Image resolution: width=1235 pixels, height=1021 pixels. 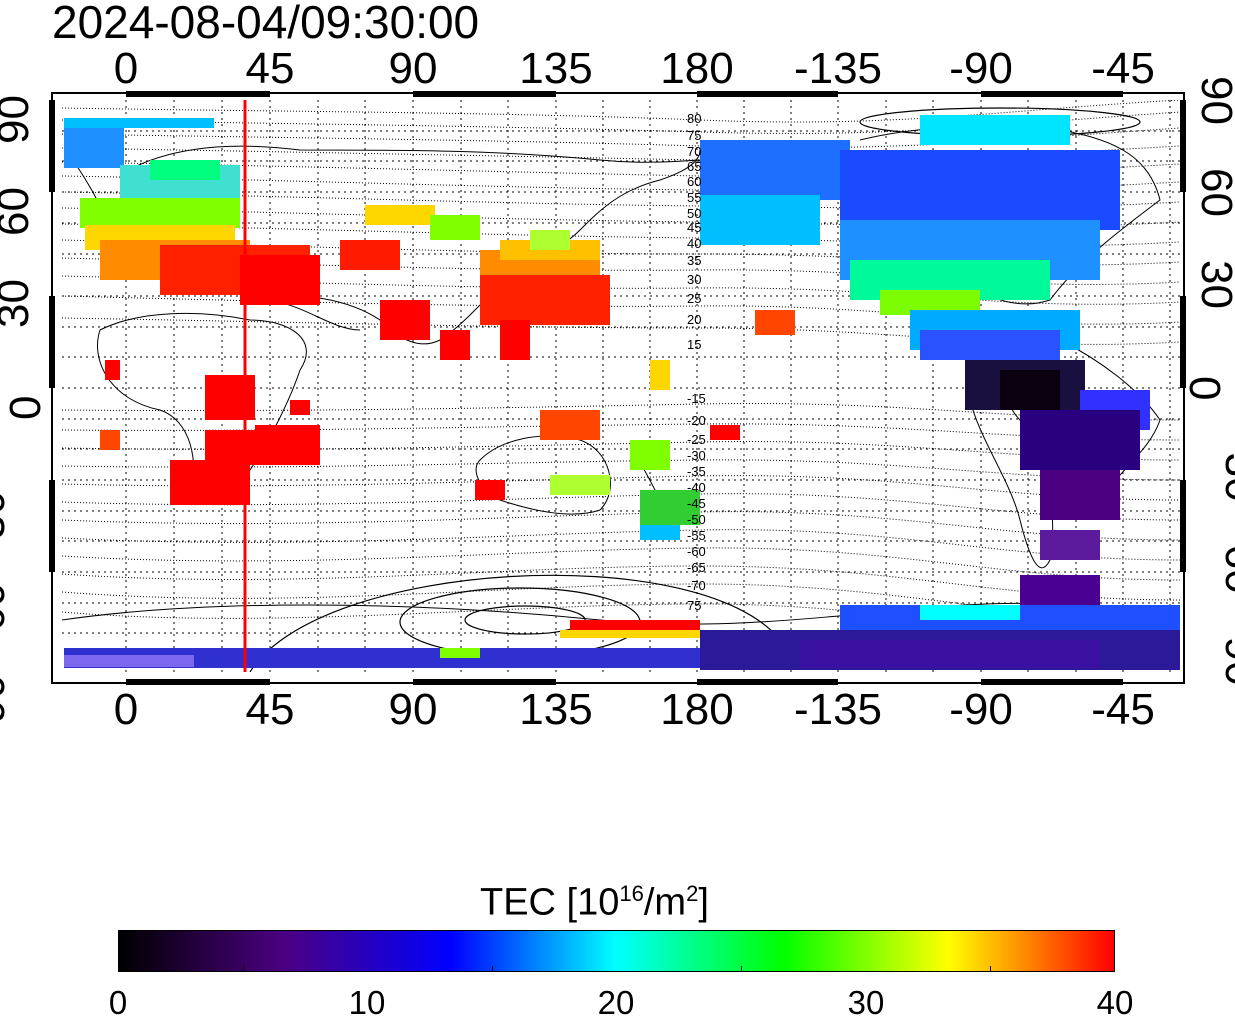 What do you see at coordinates (594, 902) in the screenshot?
I see `colorbar-title: TEC [1016/m2]` at bounding box center [594, 902].